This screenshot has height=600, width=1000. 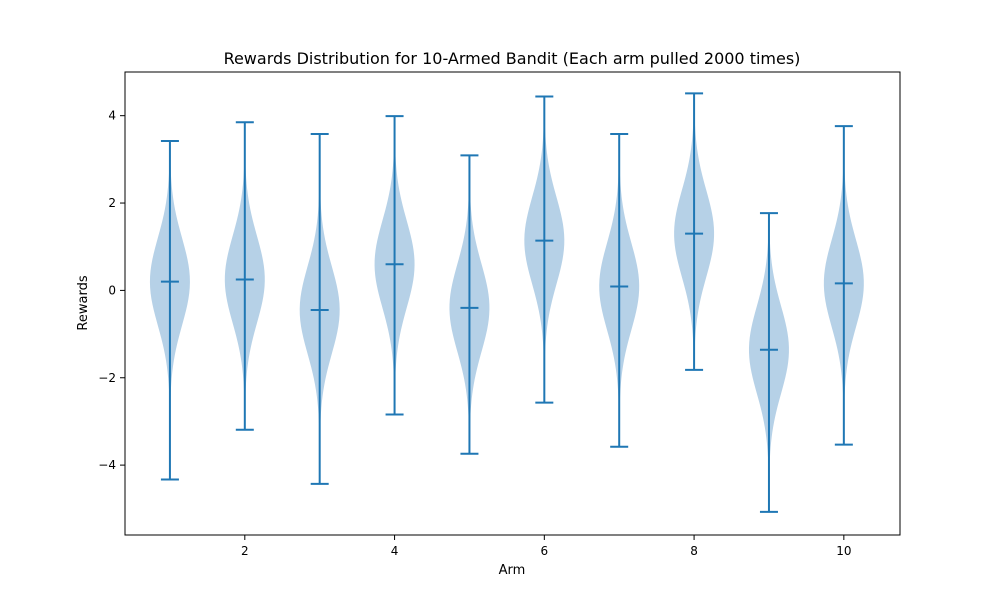 What do you see at coordinates (112, 203) in the screenshot?
I see `y-tick-label: 2` at bounding box center [112, 203].